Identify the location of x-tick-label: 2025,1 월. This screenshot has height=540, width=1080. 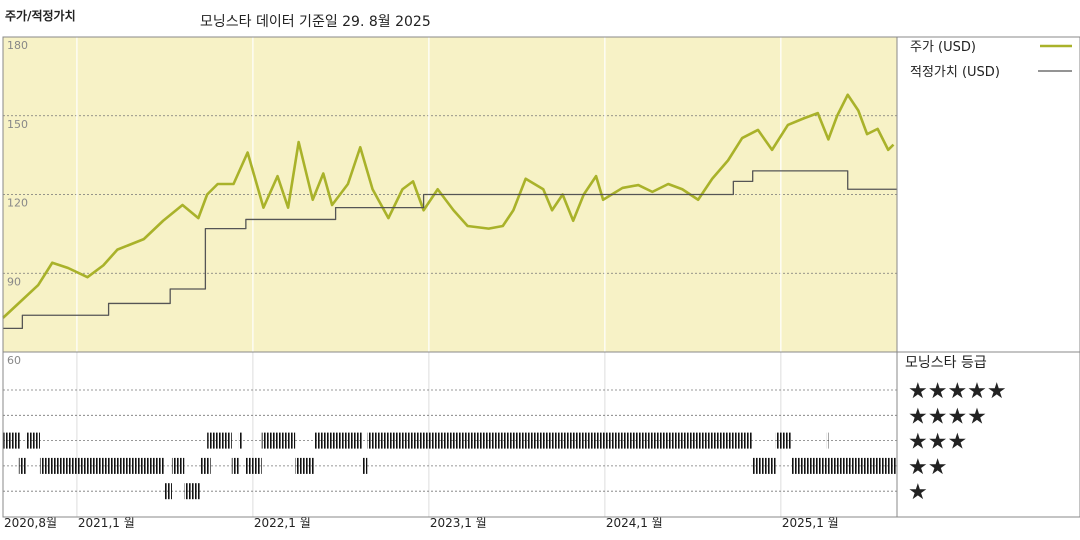
(810, 523).